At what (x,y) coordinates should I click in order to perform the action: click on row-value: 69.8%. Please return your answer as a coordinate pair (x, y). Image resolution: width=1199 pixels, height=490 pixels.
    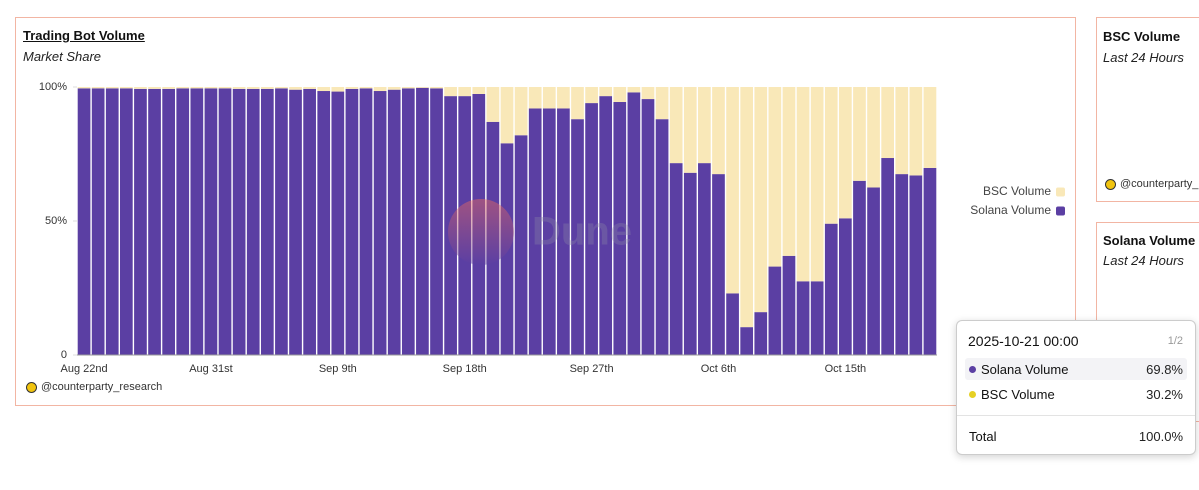
    Looking at the image, I should click on (1164, 369).